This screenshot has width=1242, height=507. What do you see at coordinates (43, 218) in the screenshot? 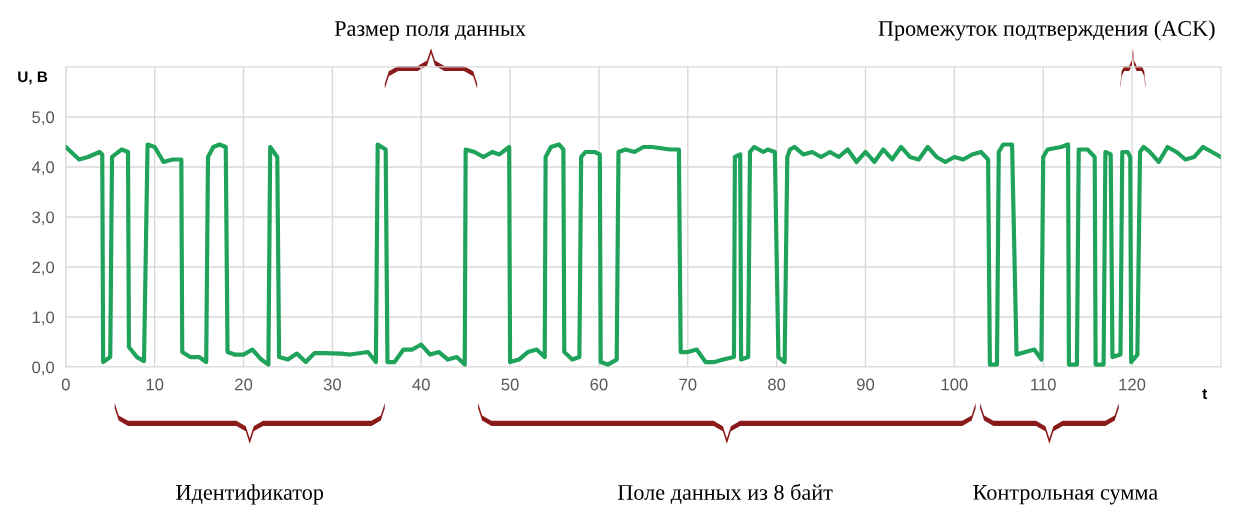
I see `y-tick-label: 3,0` at bounding box center [43, 218].